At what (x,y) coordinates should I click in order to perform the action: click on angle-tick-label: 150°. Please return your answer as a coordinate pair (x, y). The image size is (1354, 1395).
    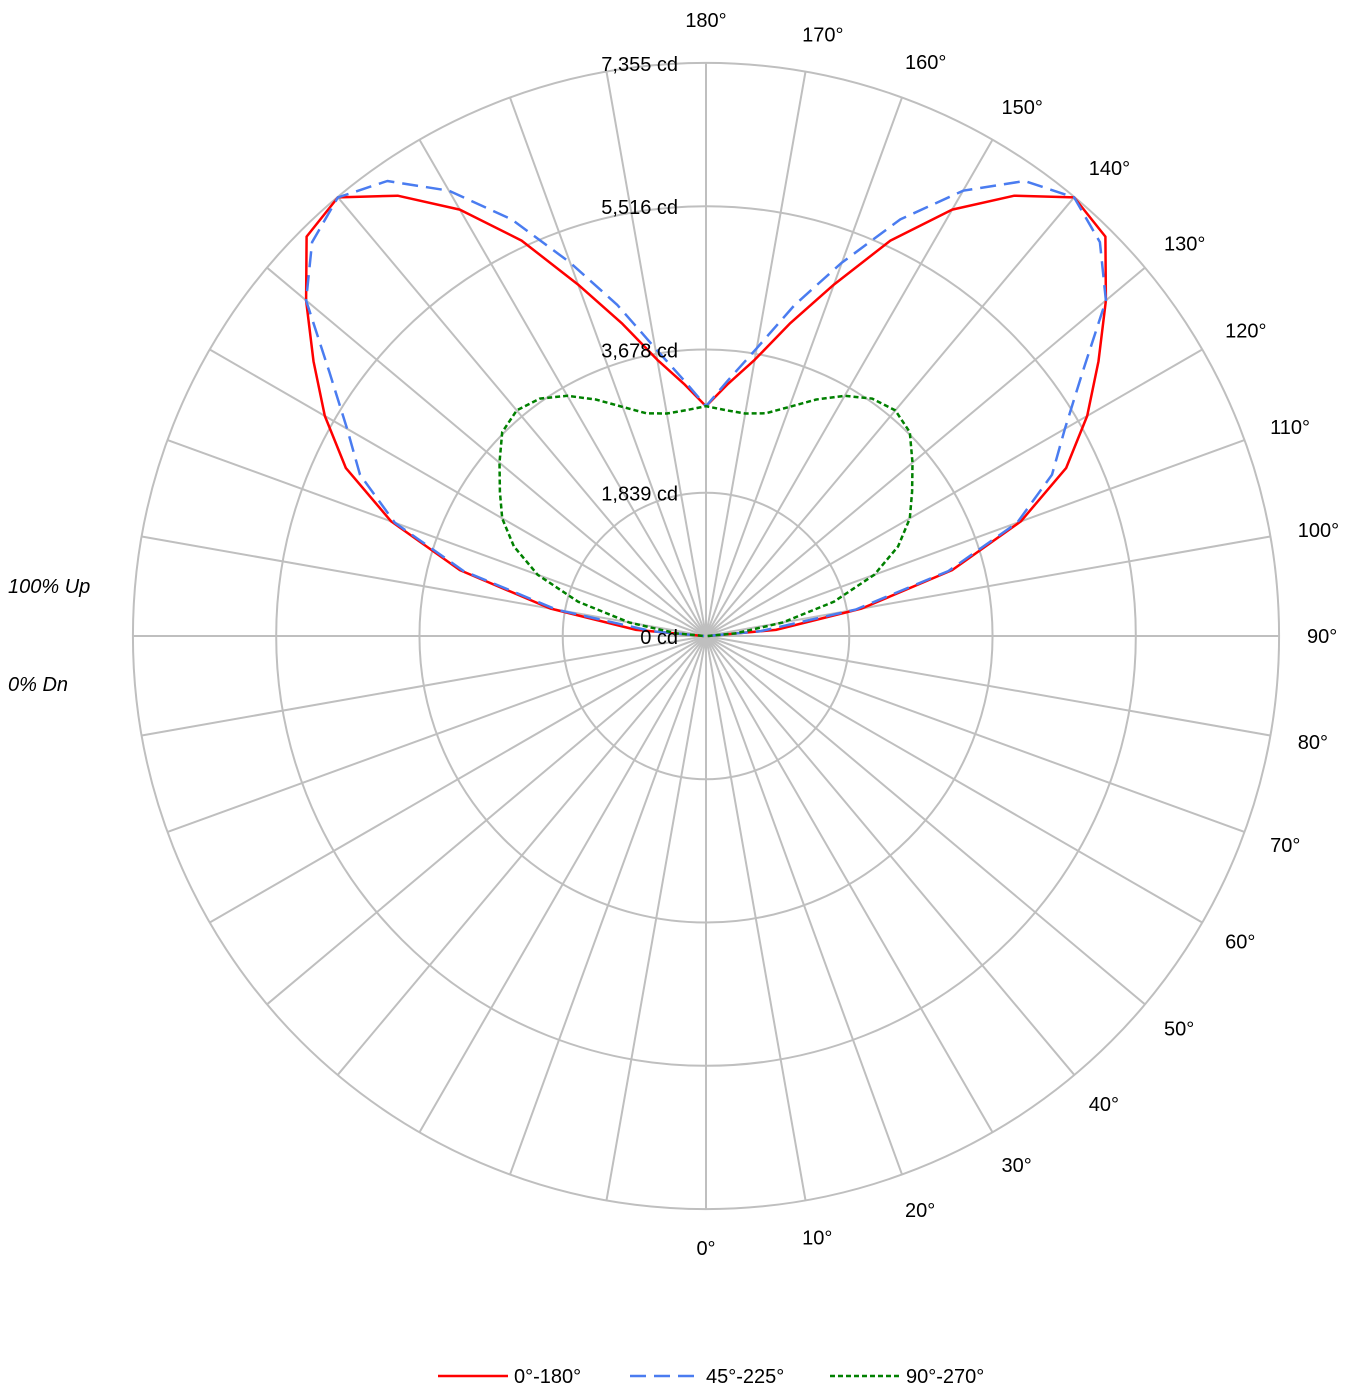
    Looking at the image, I should click on (1022, 108).